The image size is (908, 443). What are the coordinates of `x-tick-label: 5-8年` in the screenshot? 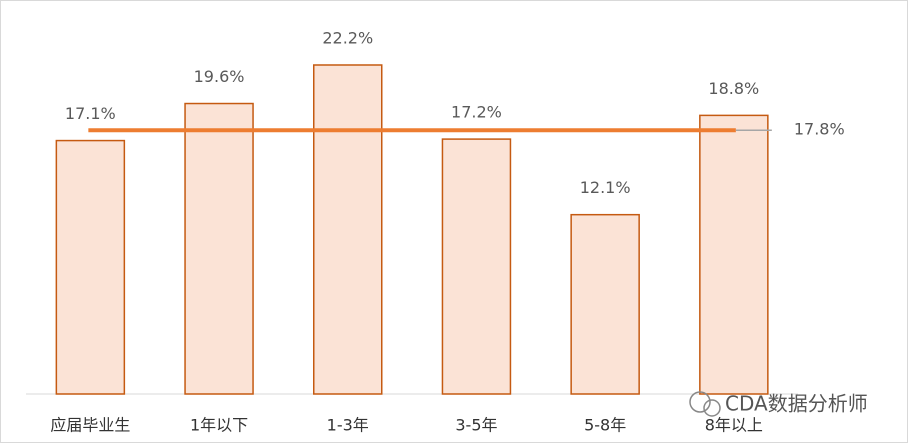 It's located at (605, 425).